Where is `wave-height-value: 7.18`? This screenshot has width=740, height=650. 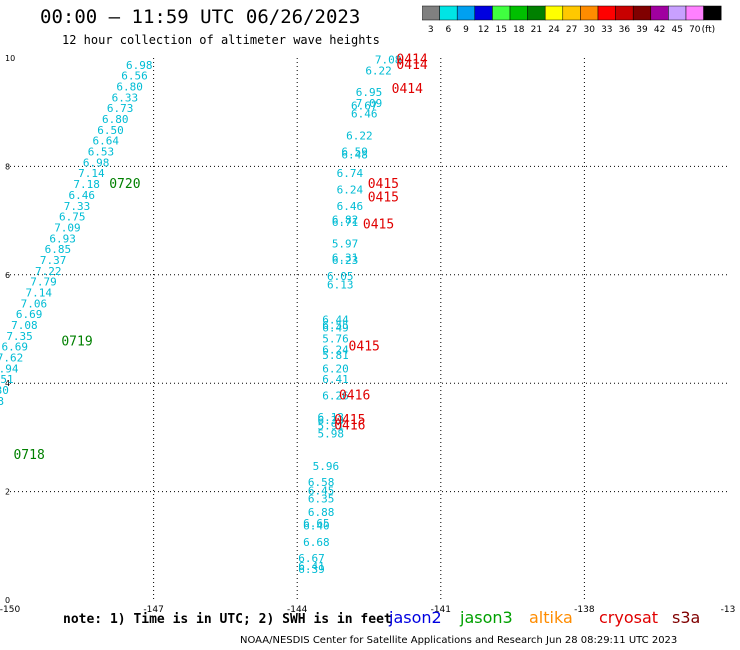
wave-height-value: 7.18 is located at coordinates (86, 184).